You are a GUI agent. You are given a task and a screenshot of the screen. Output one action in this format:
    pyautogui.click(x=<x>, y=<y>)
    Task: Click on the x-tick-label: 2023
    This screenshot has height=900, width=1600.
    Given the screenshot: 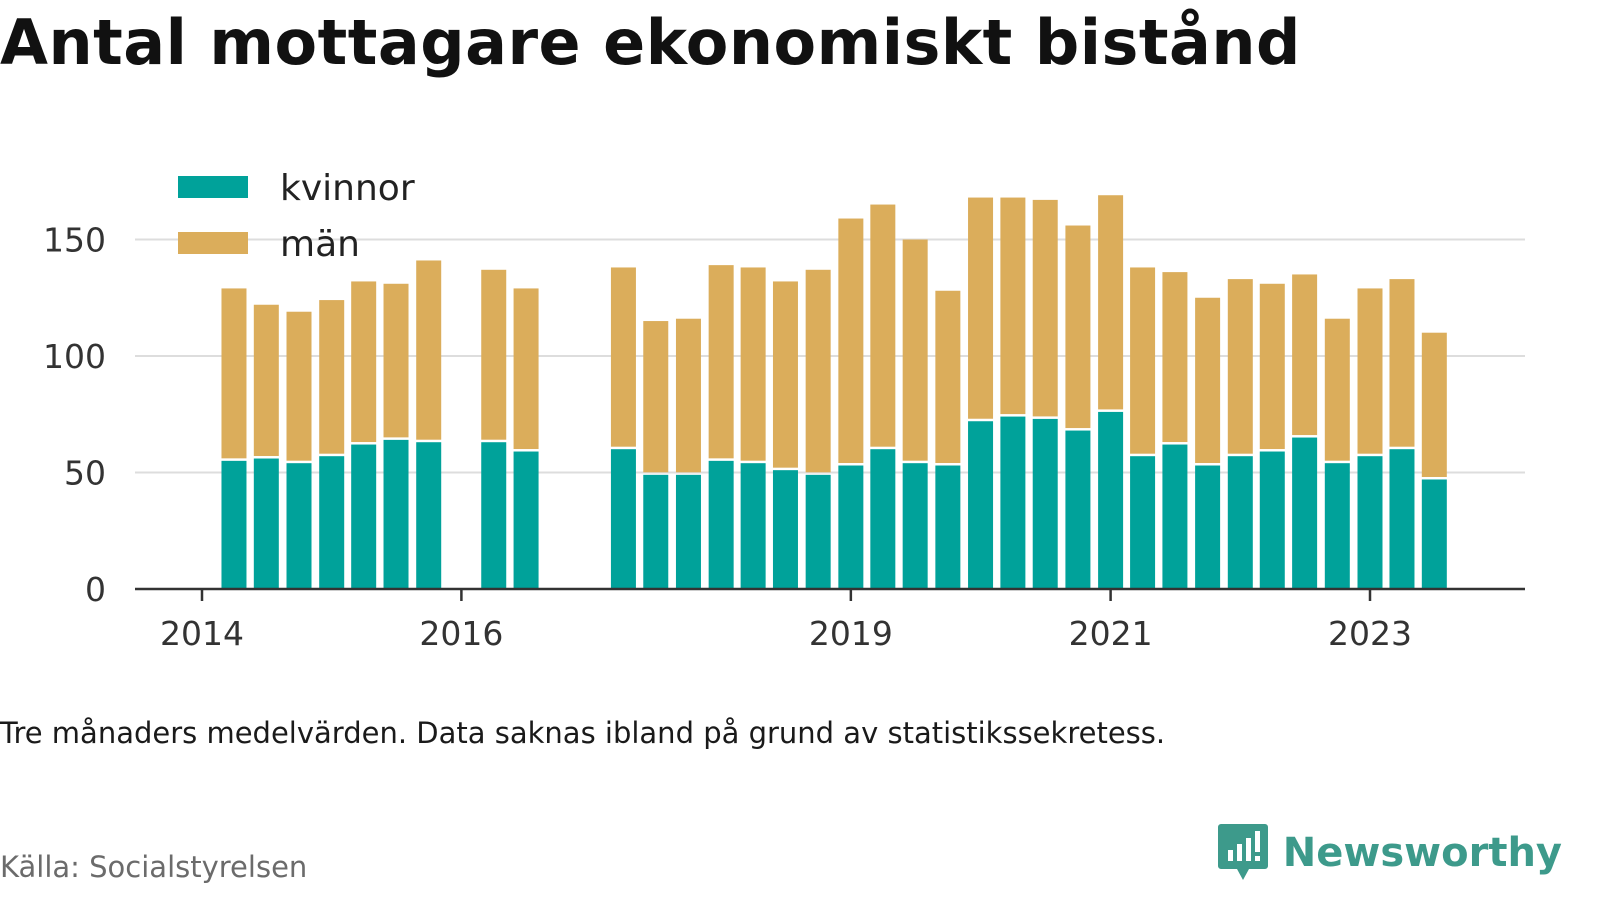 What is the action you would take?
    pyautogui.click(x=1370, y=633)
    